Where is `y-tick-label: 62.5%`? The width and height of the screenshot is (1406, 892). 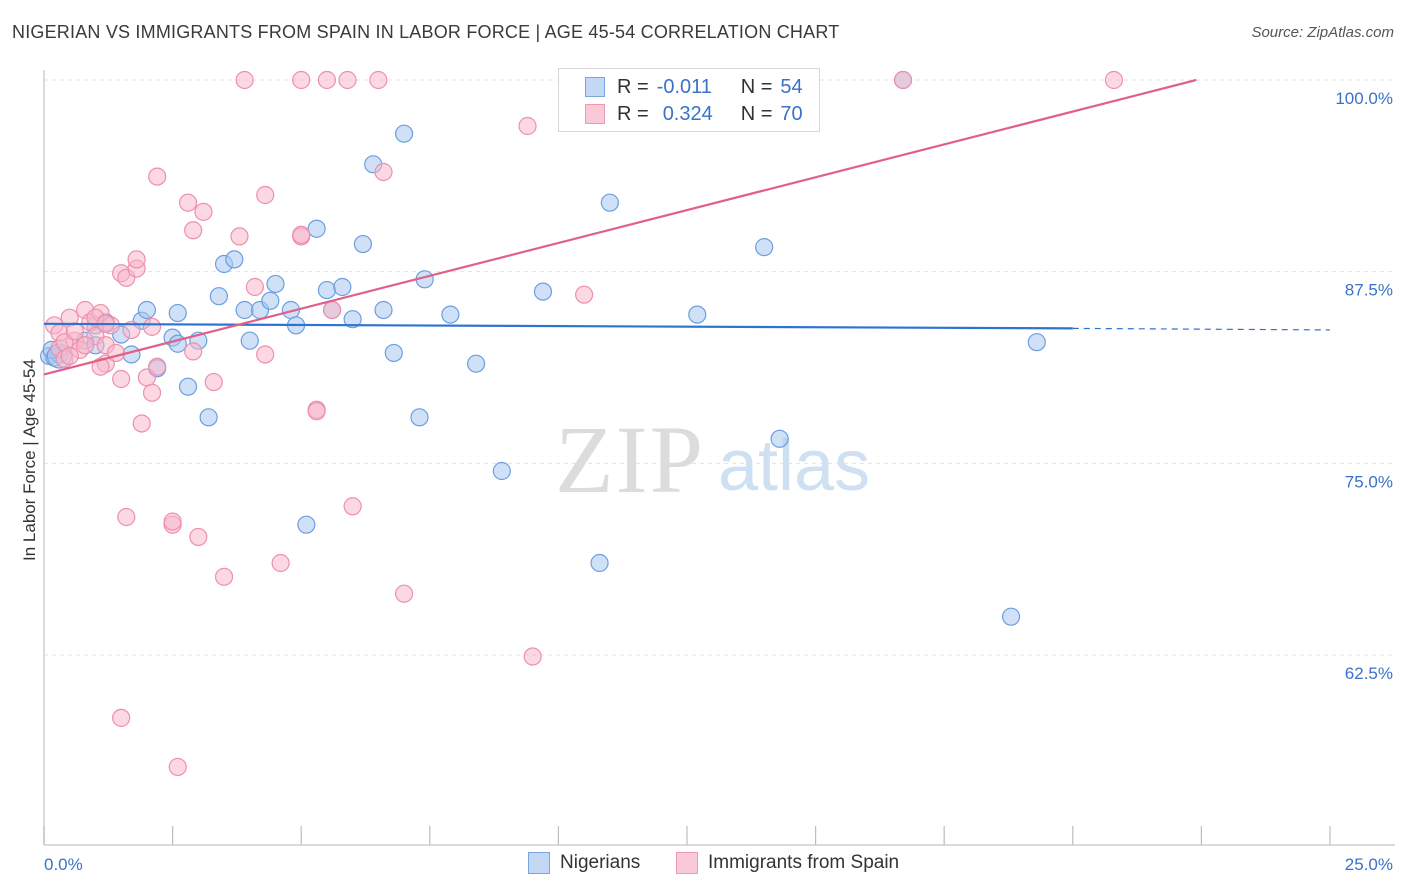 y-tick-label: 62.5% is located at coordinates (1369, 673).